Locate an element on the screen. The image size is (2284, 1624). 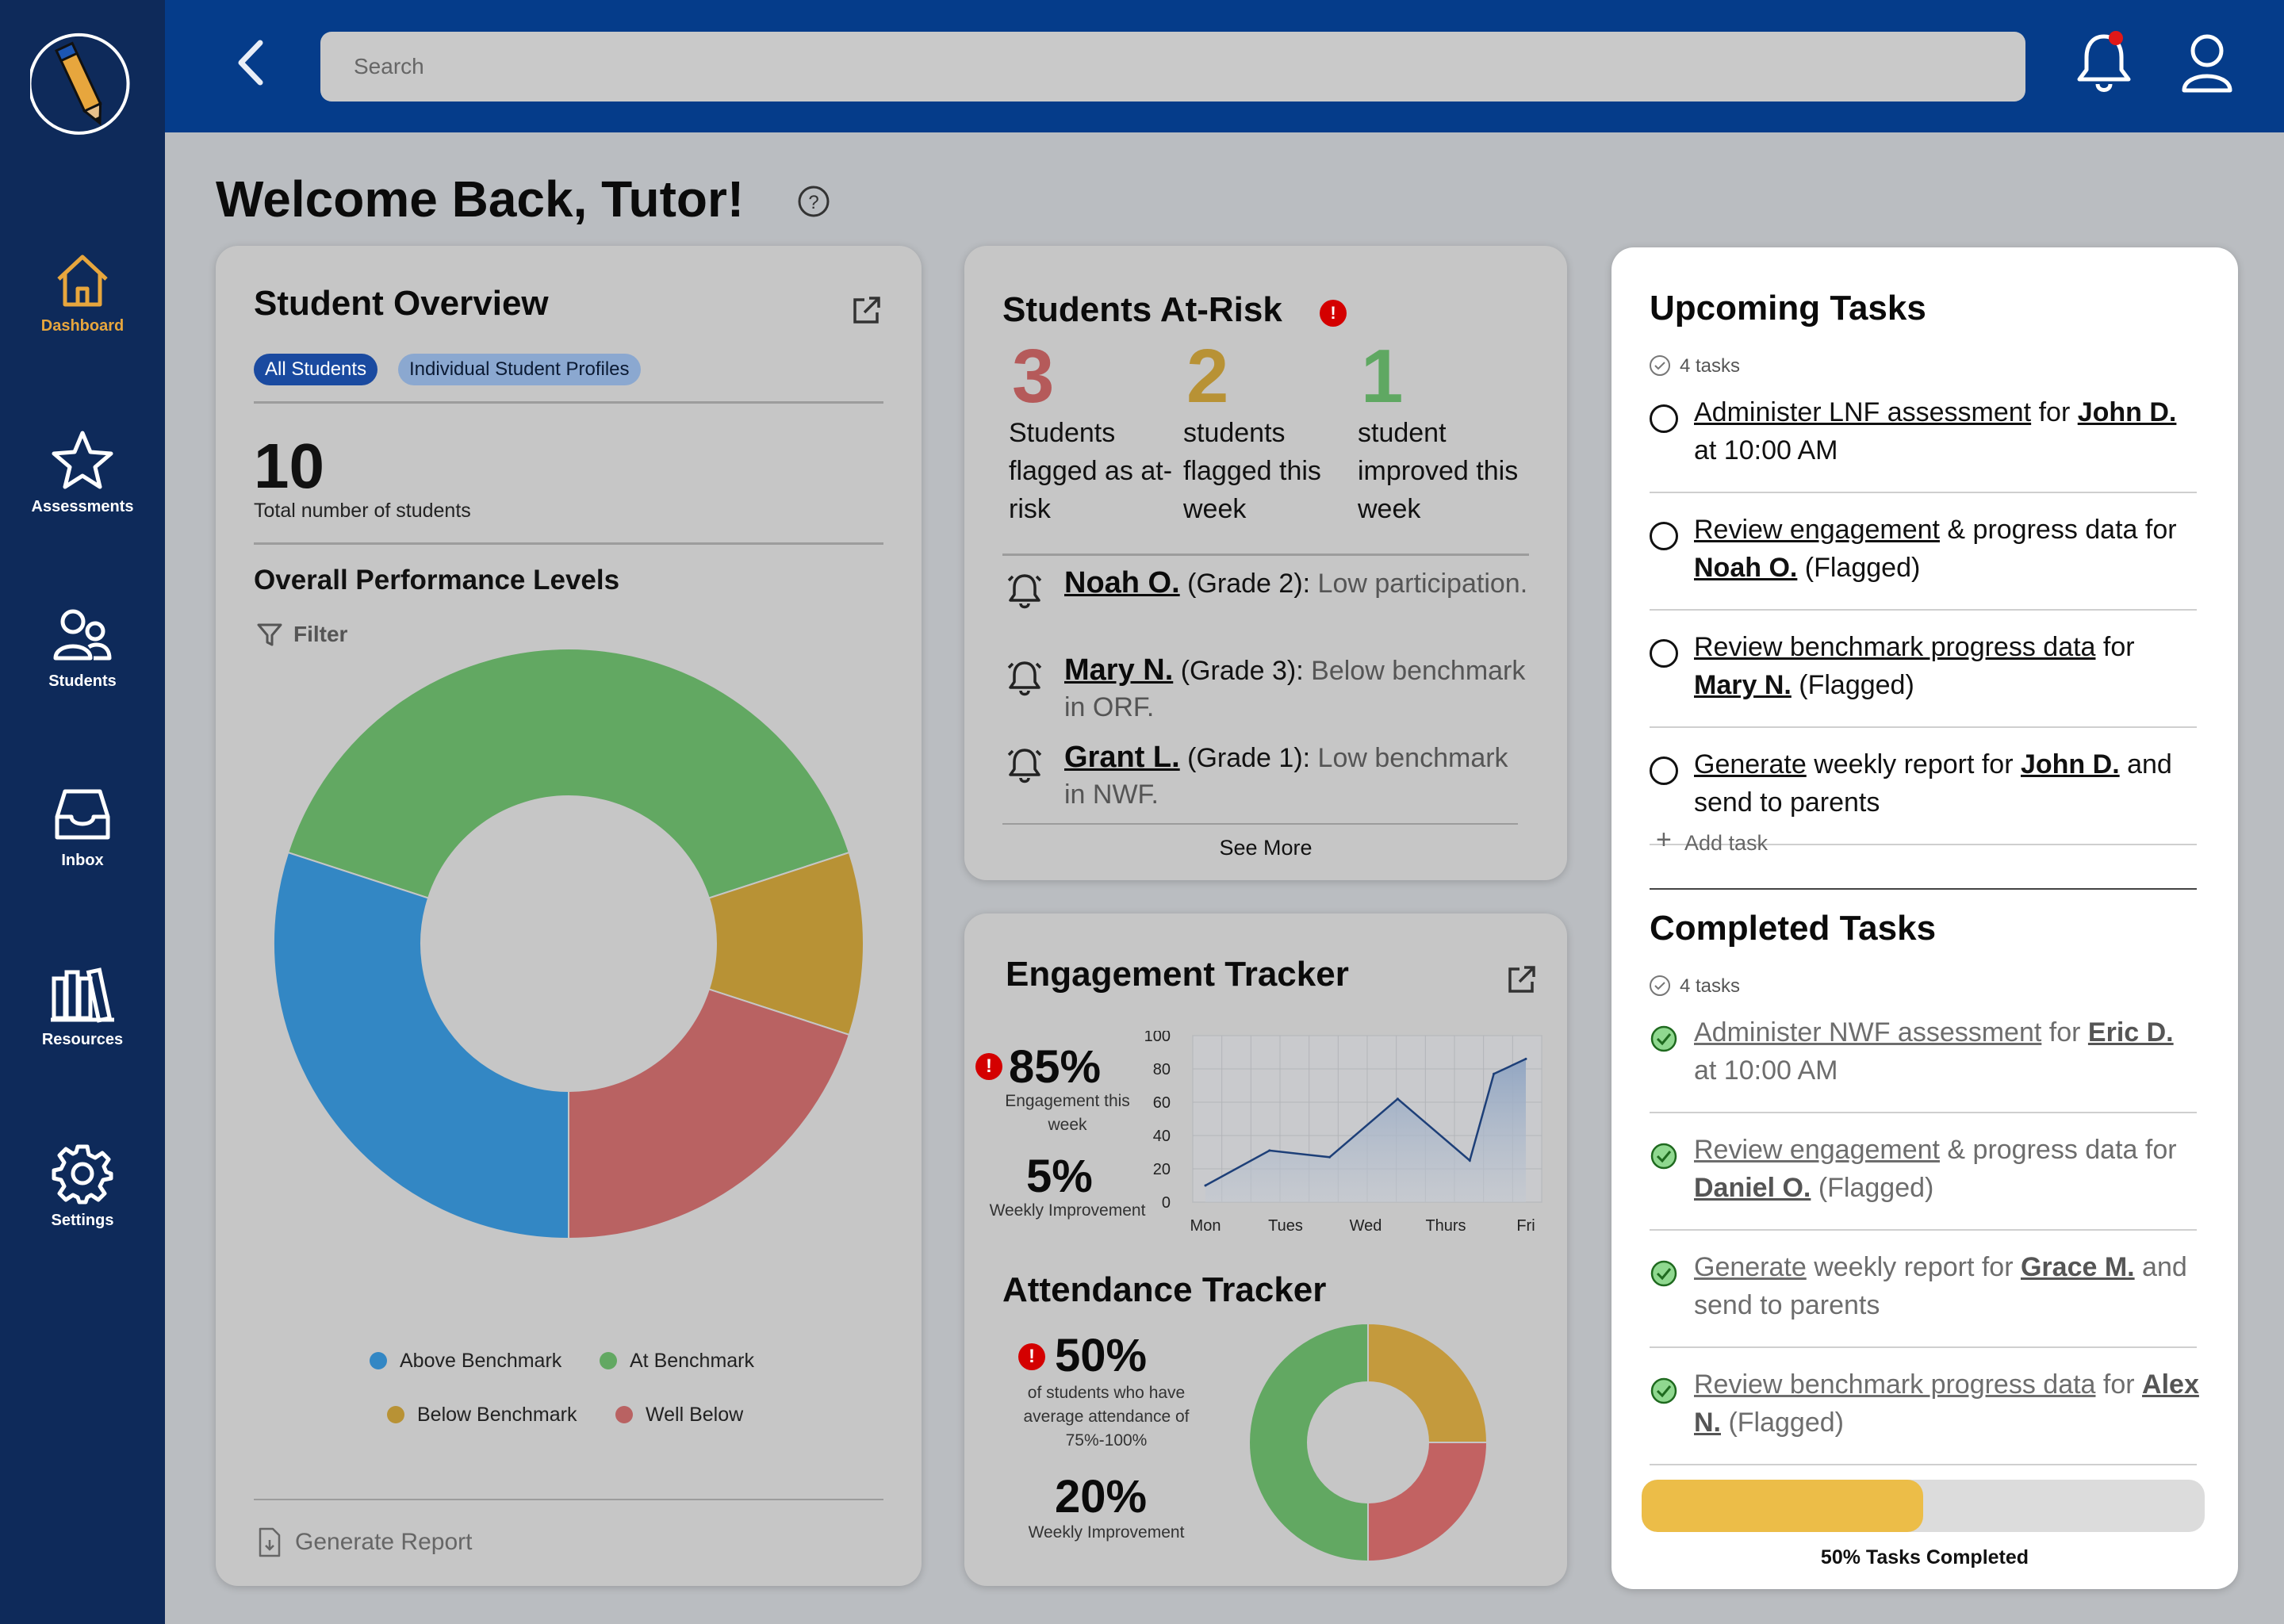
nav-settings: Settings is located at coordinates (82, 1186).